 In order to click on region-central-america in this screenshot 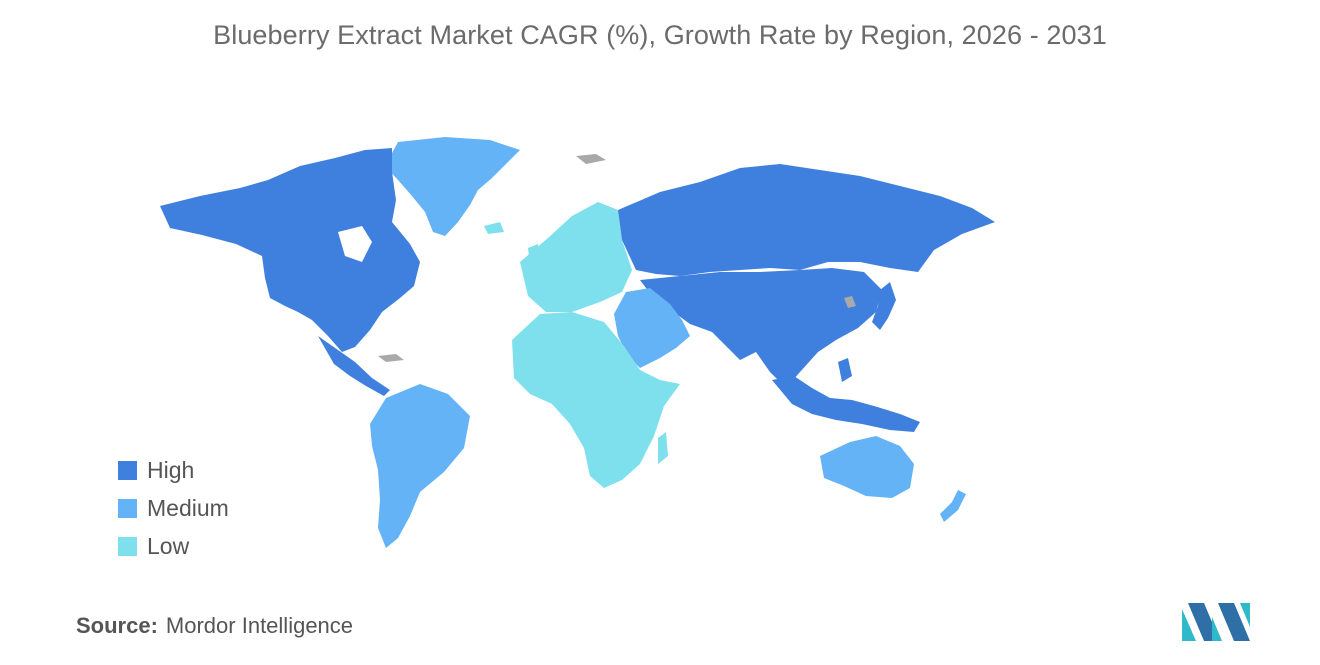, I will do `click(354, 366)`.